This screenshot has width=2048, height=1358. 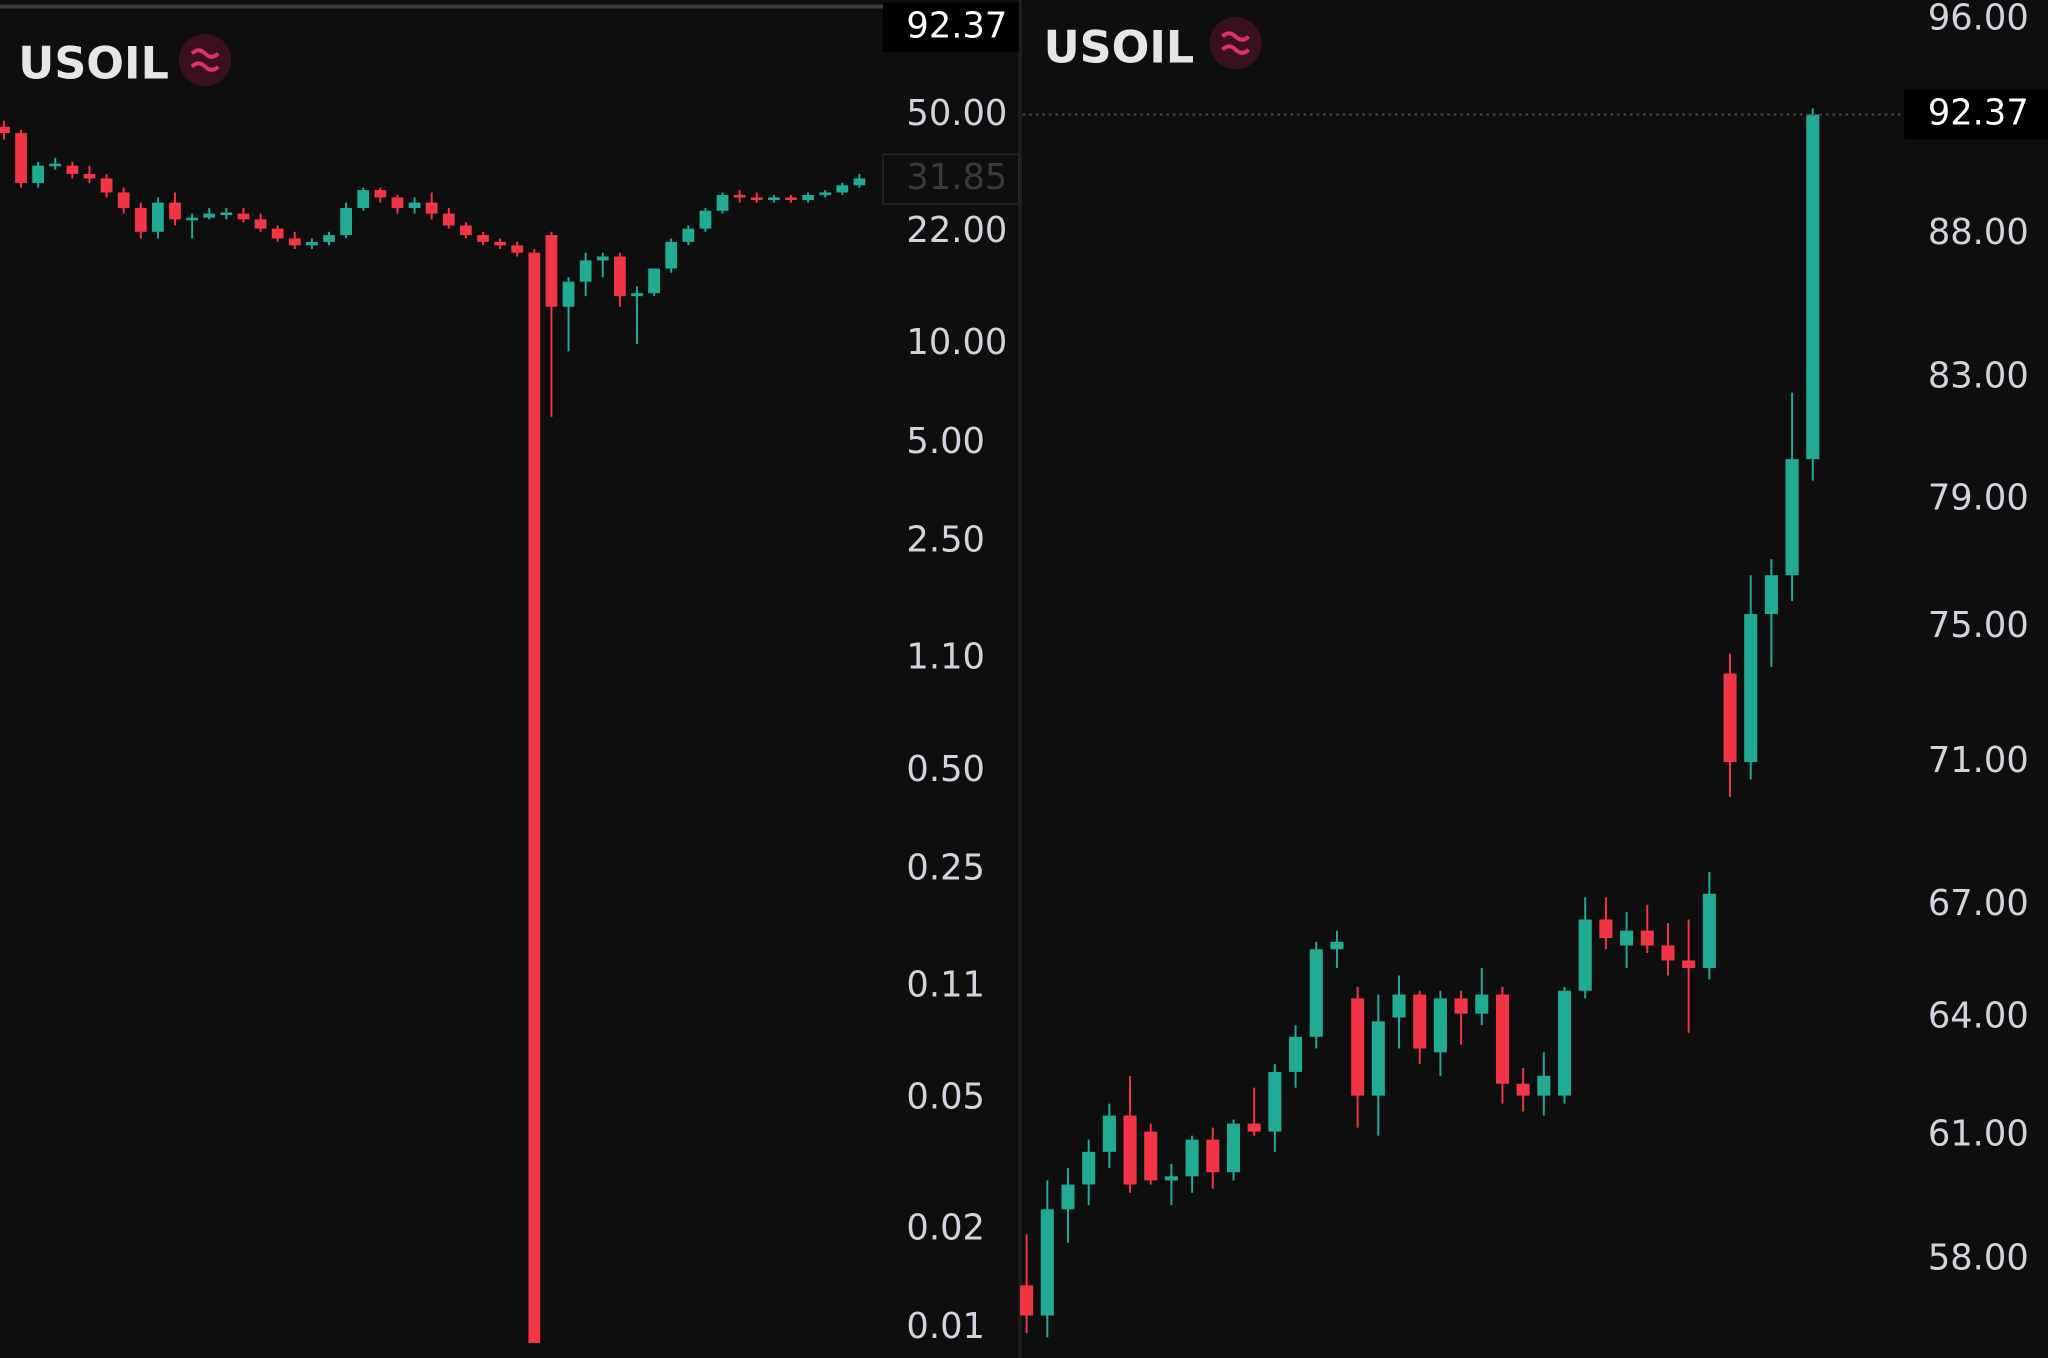 What do you see at coordinates (1978, 625) in the screenshot?
I see `y-tick-label: 75.00` at bounding box center [1978, 625].